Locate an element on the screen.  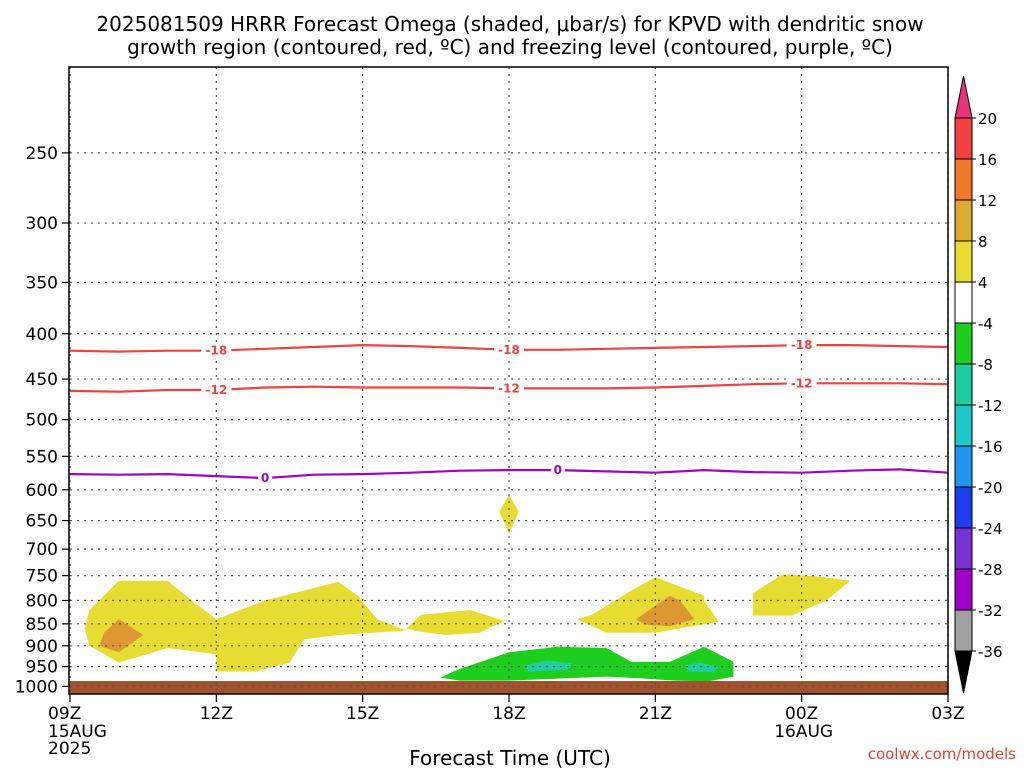
x-tick-sublabel: 2025 is located at coordinates (69, 749).